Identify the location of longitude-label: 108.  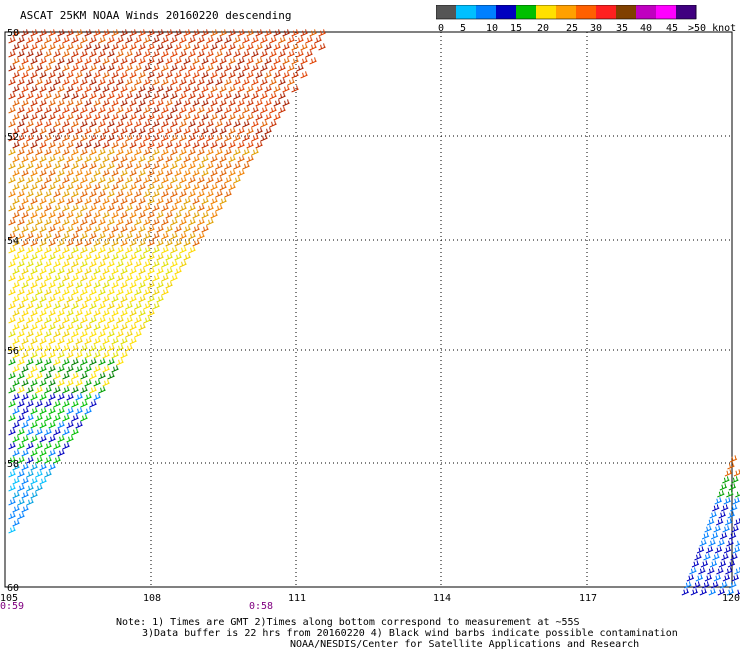
(152, 598).